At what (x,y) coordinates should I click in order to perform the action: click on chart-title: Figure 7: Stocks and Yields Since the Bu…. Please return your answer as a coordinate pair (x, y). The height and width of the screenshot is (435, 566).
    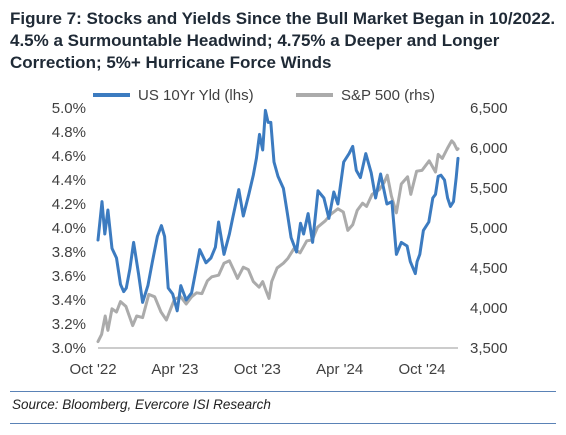
    Looking at the image, I should click on (283, 40).